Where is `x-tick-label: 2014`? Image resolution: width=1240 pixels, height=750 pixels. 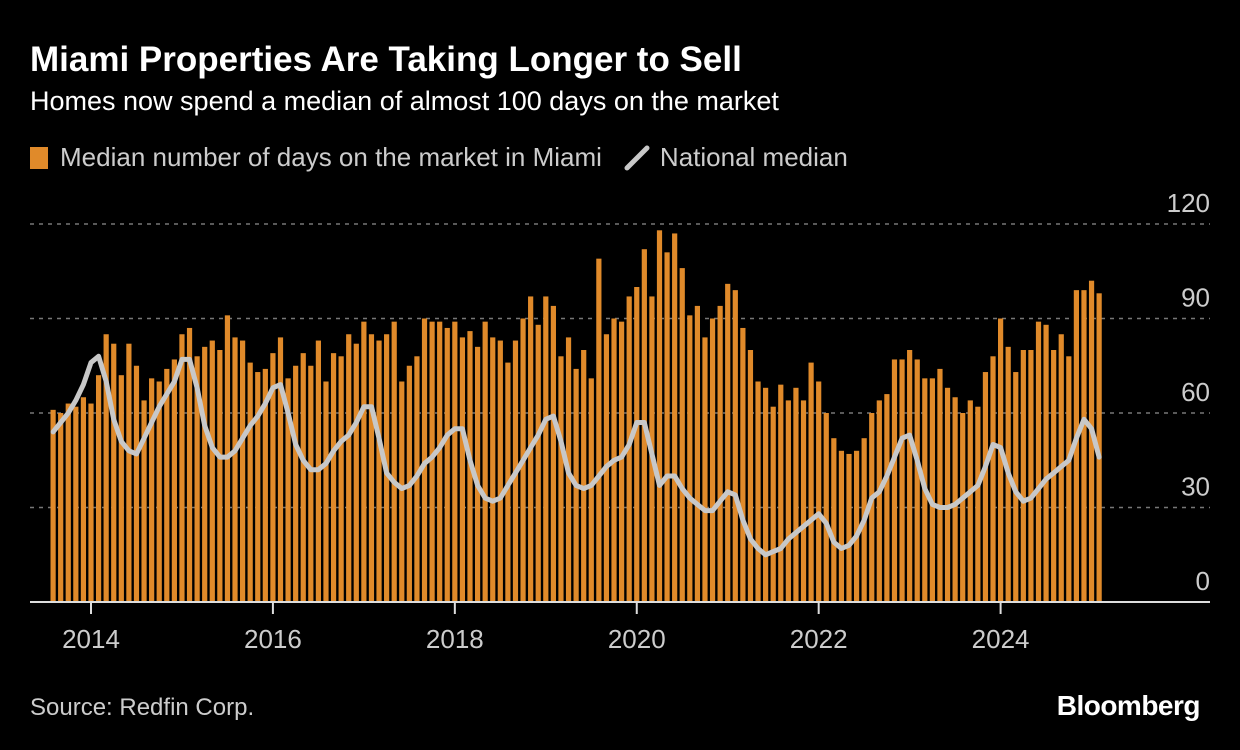
x-tick-label: 2014 is located at coordinates (91, 639).